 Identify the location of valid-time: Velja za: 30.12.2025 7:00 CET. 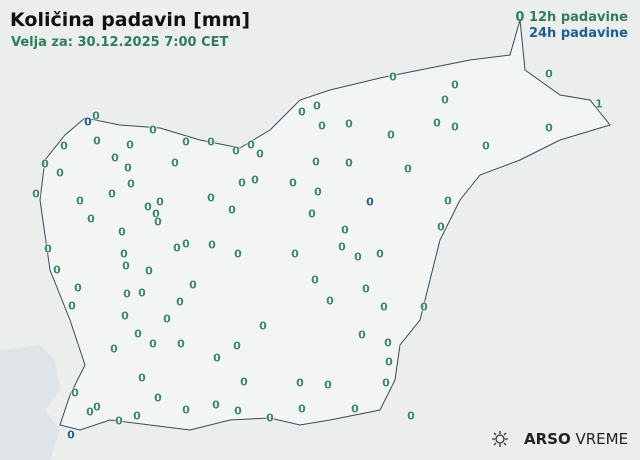
(120, 42).